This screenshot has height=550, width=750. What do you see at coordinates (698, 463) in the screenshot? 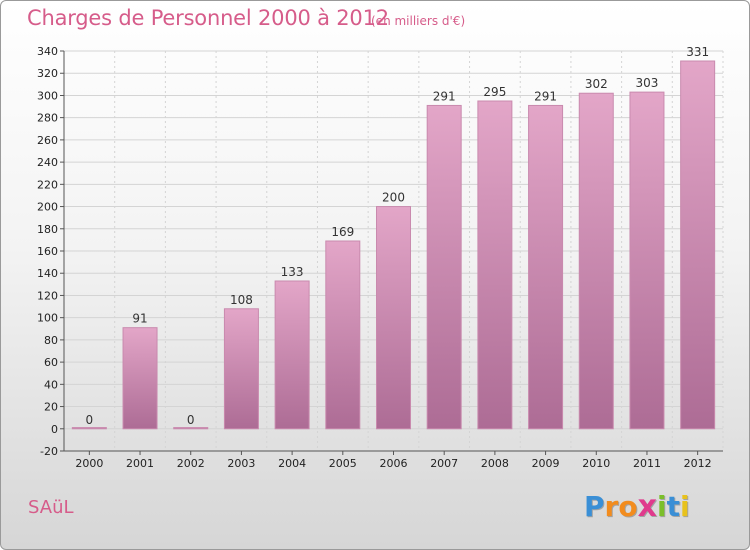
I see `x-tick-label: 2012` at bounding box center [698, 463].